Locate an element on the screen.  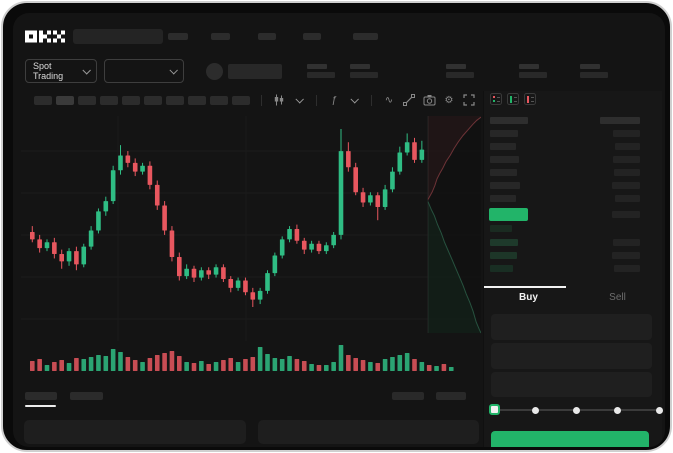
pair-dropdown is located at coordinates (144, 71).